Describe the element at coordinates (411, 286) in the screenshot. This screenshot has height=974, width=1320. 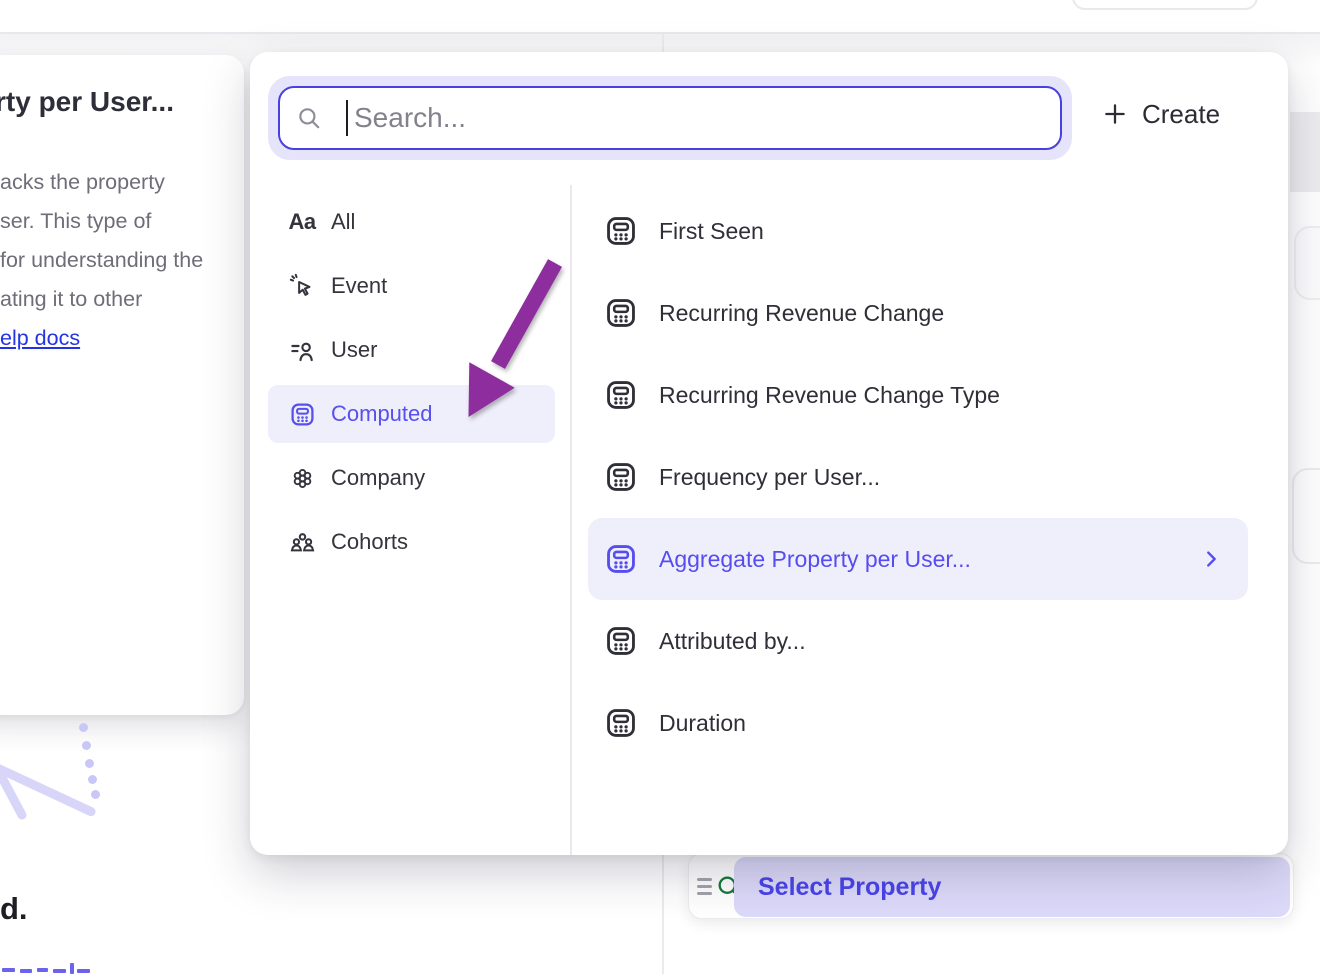
I see `category-event: Event` at that location.